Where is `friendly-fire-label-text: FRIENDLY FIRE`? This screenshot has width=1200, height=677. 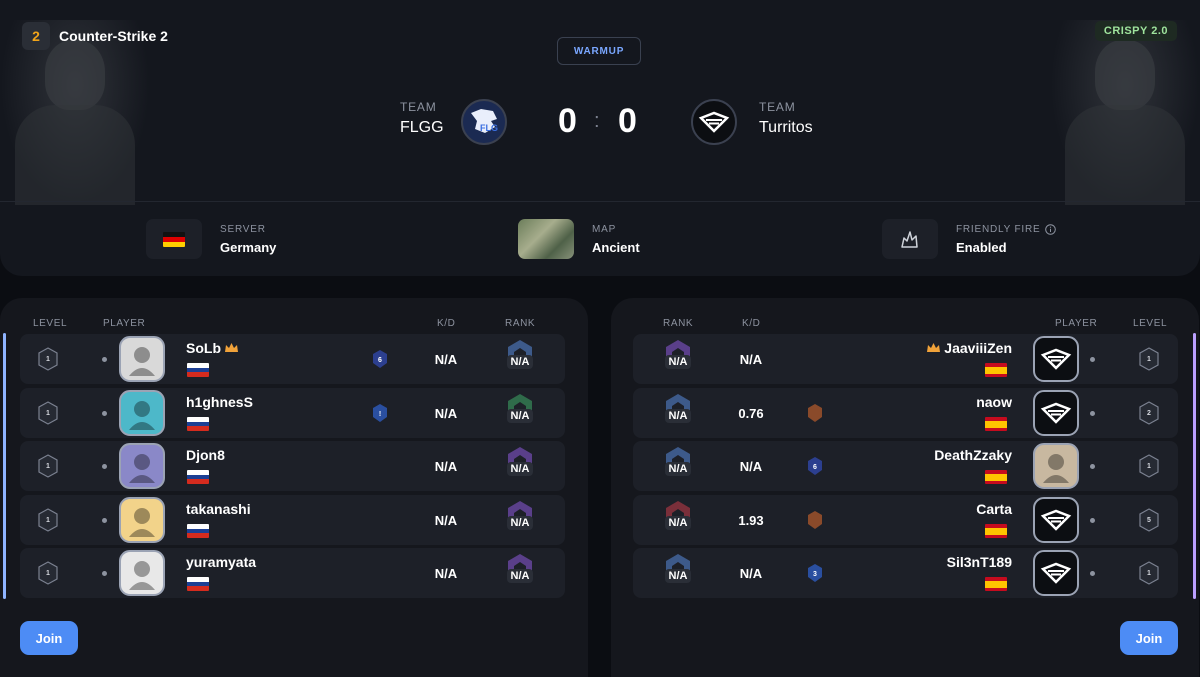
friendly-fire-label-text: FRIENDLY FIRE is located at coordinates (998, 229).